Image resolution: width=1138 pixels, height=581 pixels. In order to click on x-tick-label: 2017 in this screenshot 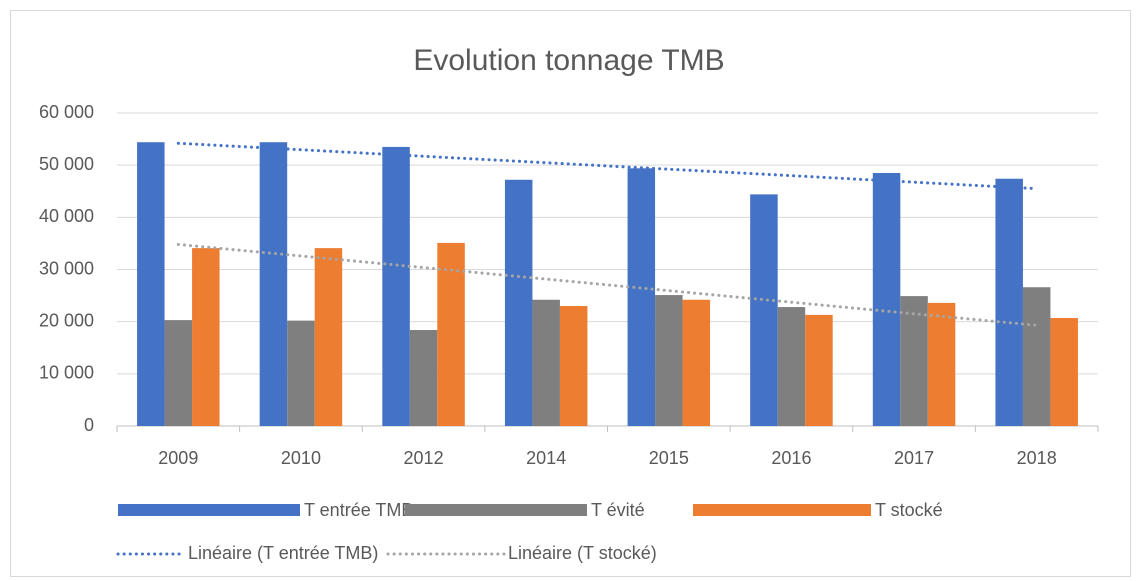, I will do `click(914, 458)`.